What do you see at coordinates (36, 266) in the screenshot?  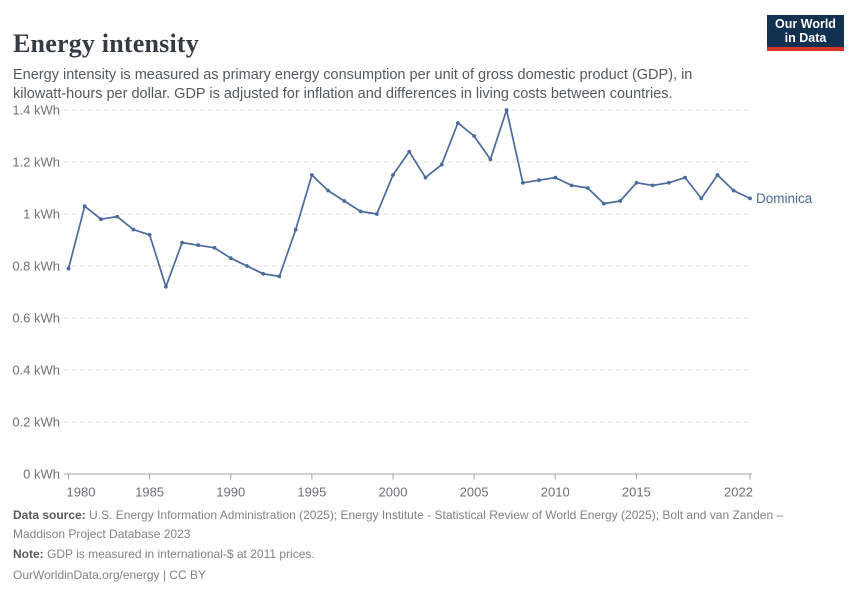 I see `y-axis-tick-label: 0.8 kWh` at bounding box center [36, 266].